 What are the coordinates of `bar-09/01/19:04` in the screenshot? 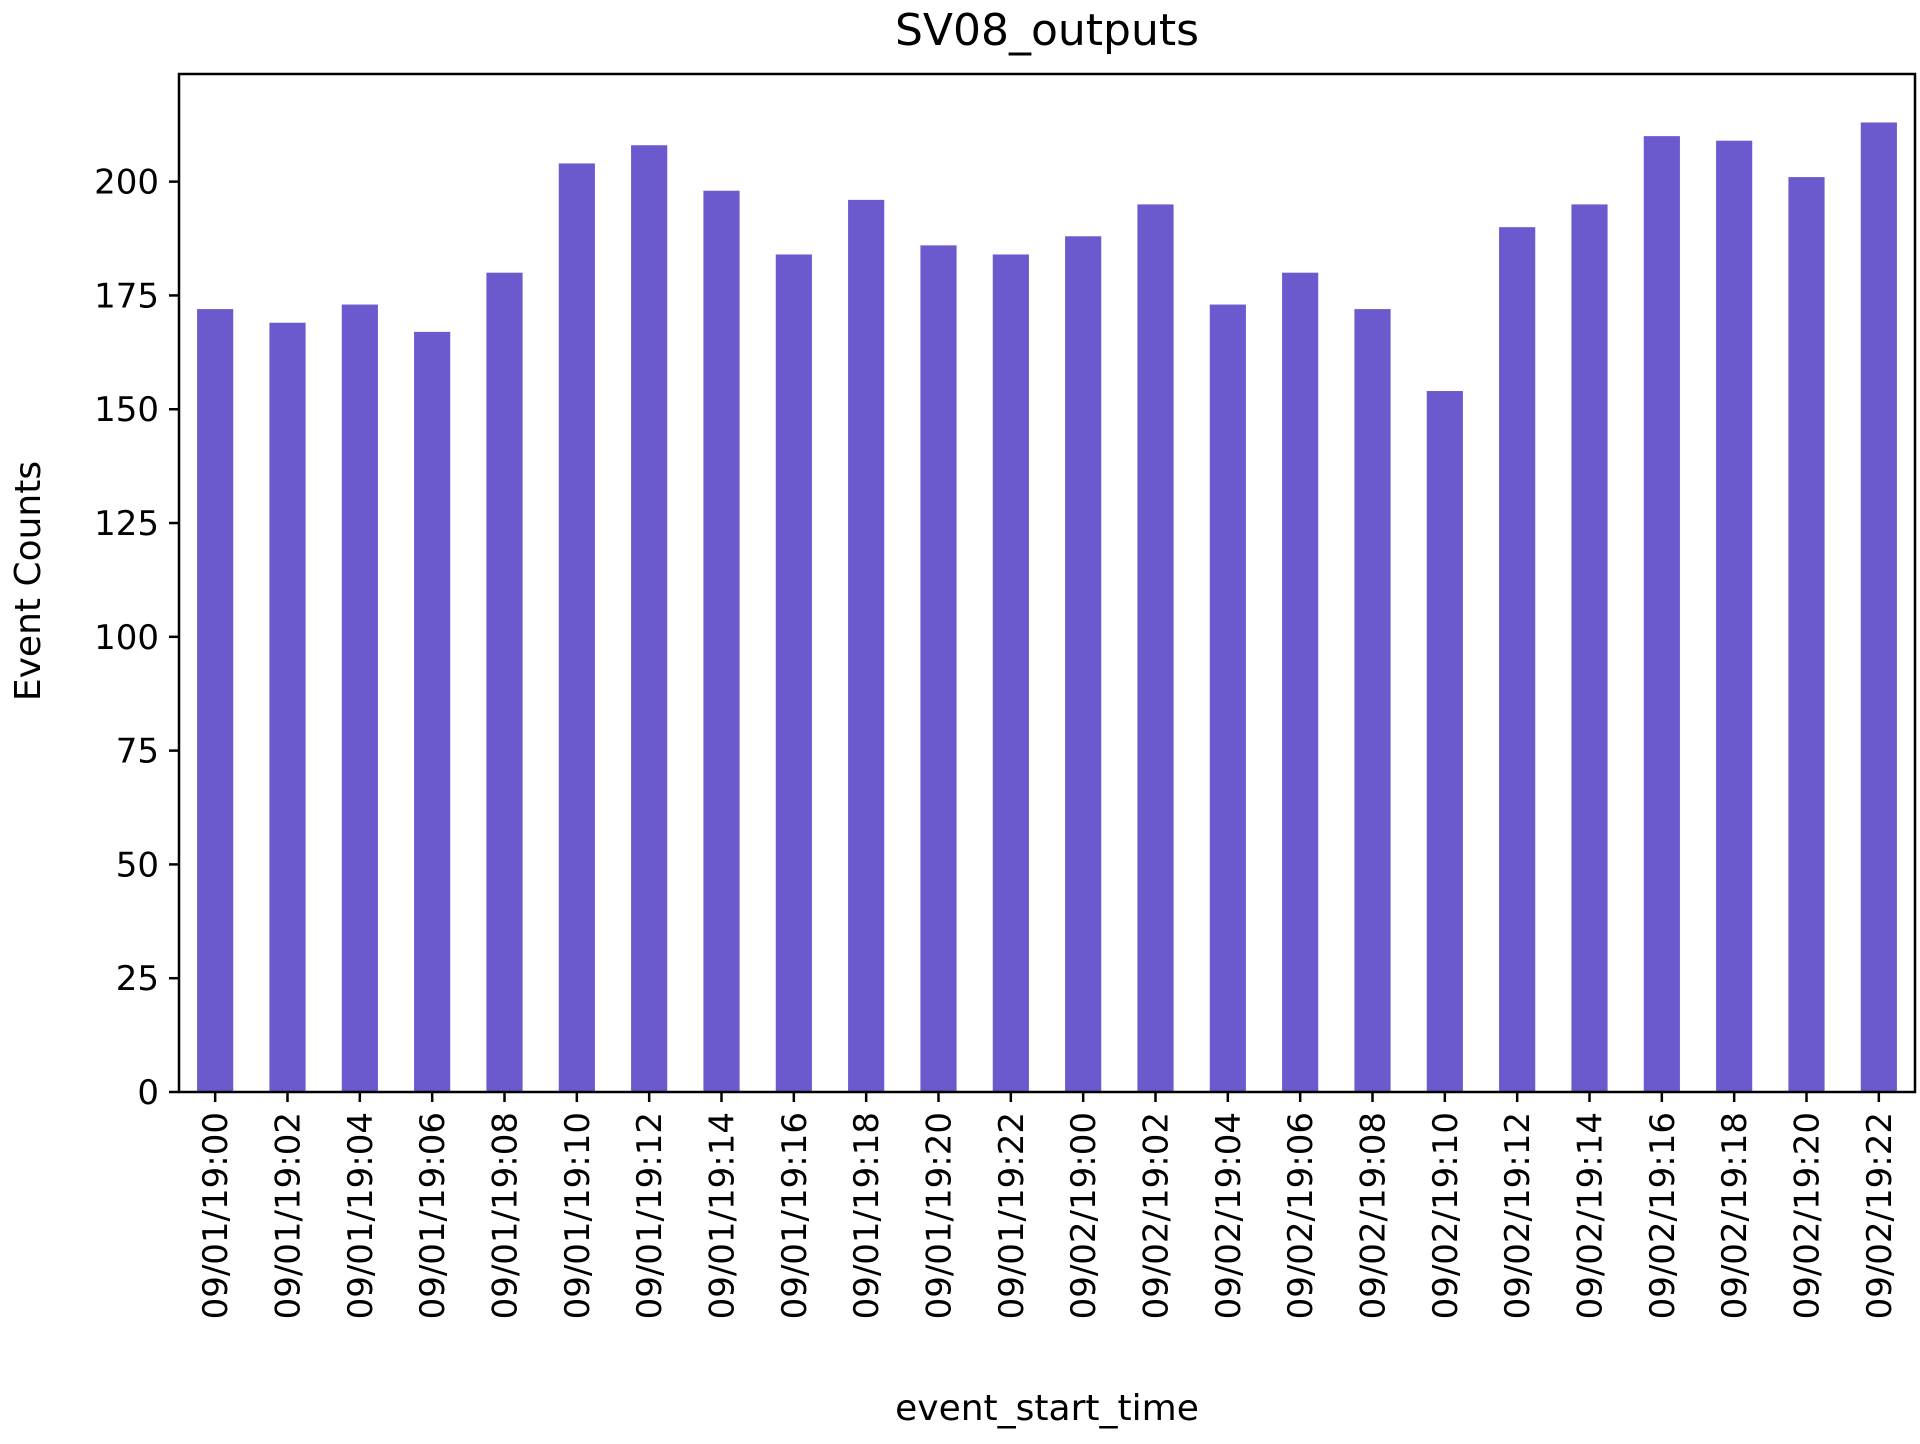 It's located at (359, 698).